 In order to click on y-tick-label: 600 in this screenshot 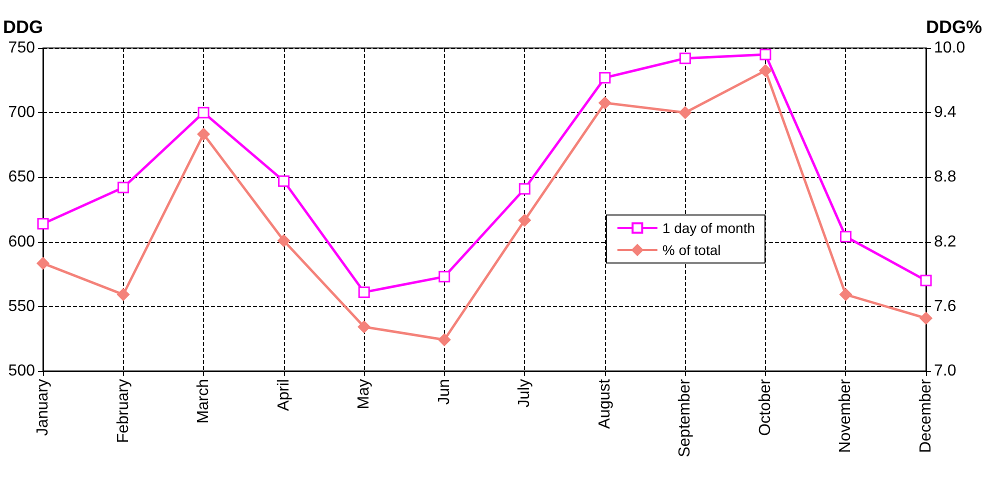, I will do `click(22, 241)`.